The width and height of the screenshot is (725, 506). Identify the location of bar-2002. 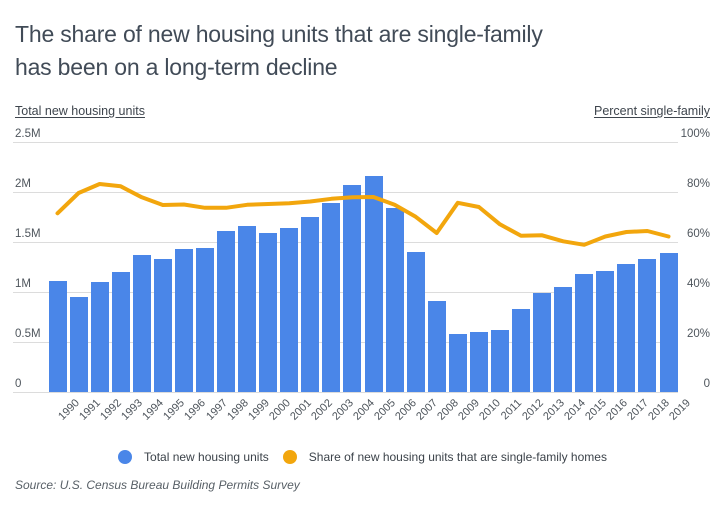
(310, 304).